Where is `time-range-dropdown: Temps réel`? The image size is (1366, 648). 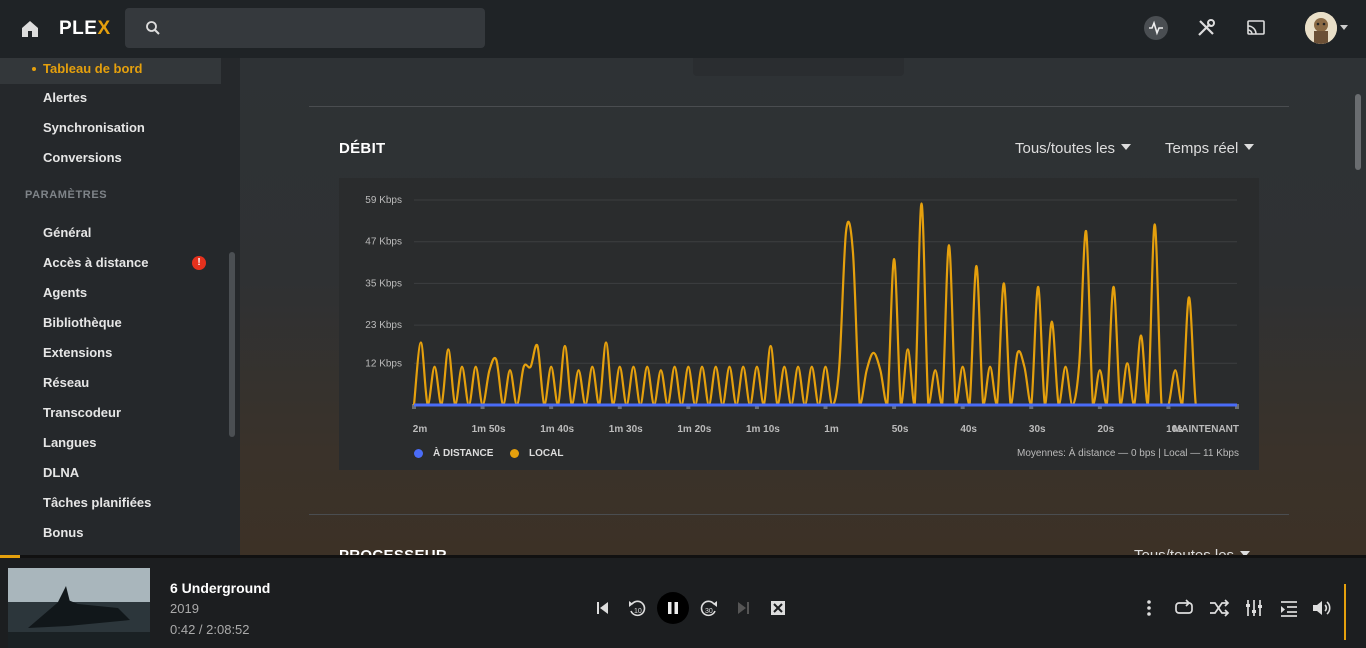 time-range-dropdown: Temps réel is located at coordinates (1210, 148).